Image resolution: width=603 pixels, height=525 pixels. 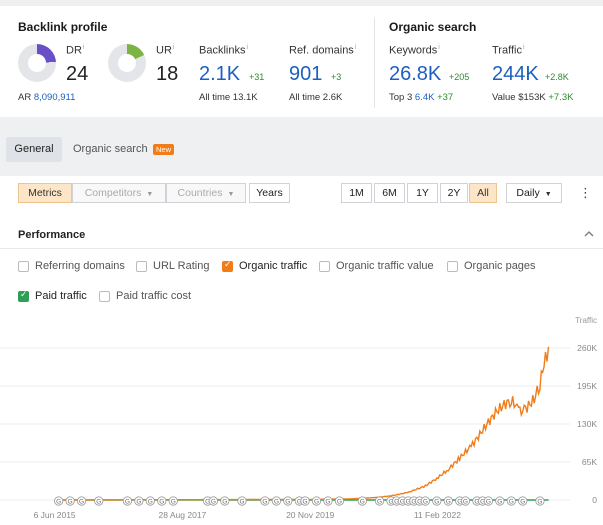 What do you see at coordinates (77, 74) in the screenshot?
I see `dr-value: 24` at bounding box center [77, 74].